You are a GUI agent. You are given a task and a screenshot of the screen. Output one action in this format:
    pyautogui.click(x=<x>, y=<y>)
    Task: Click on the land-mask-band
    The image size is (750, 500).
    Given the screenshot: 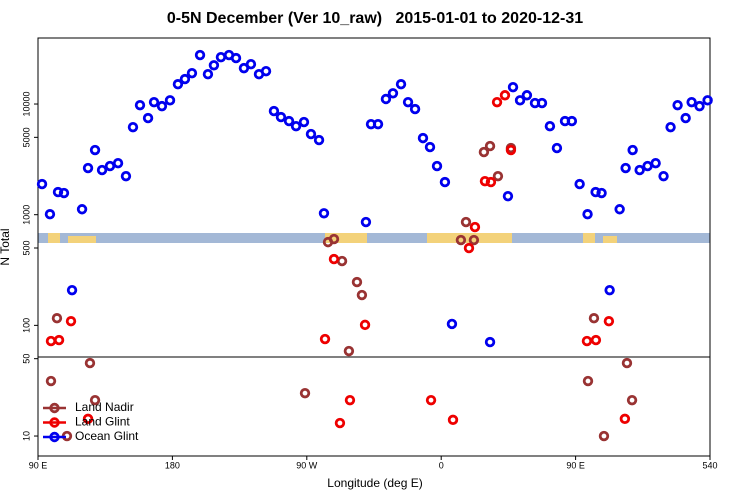 What is the action you would take?
    pyautogui.click(x=374, y=238)
    